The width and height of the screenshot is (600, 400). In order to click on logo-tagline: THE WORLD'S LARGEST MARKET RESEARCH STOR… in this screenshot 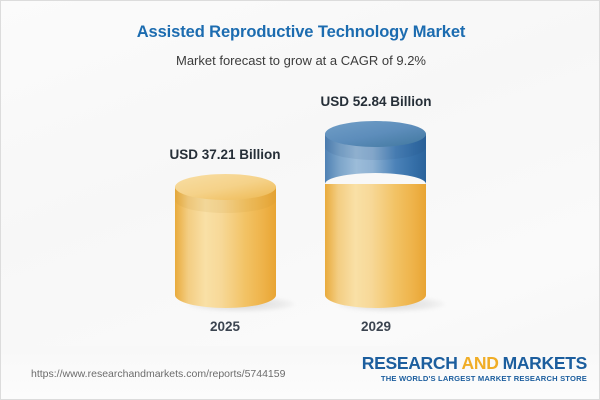, I will do `click(483, 378)`.